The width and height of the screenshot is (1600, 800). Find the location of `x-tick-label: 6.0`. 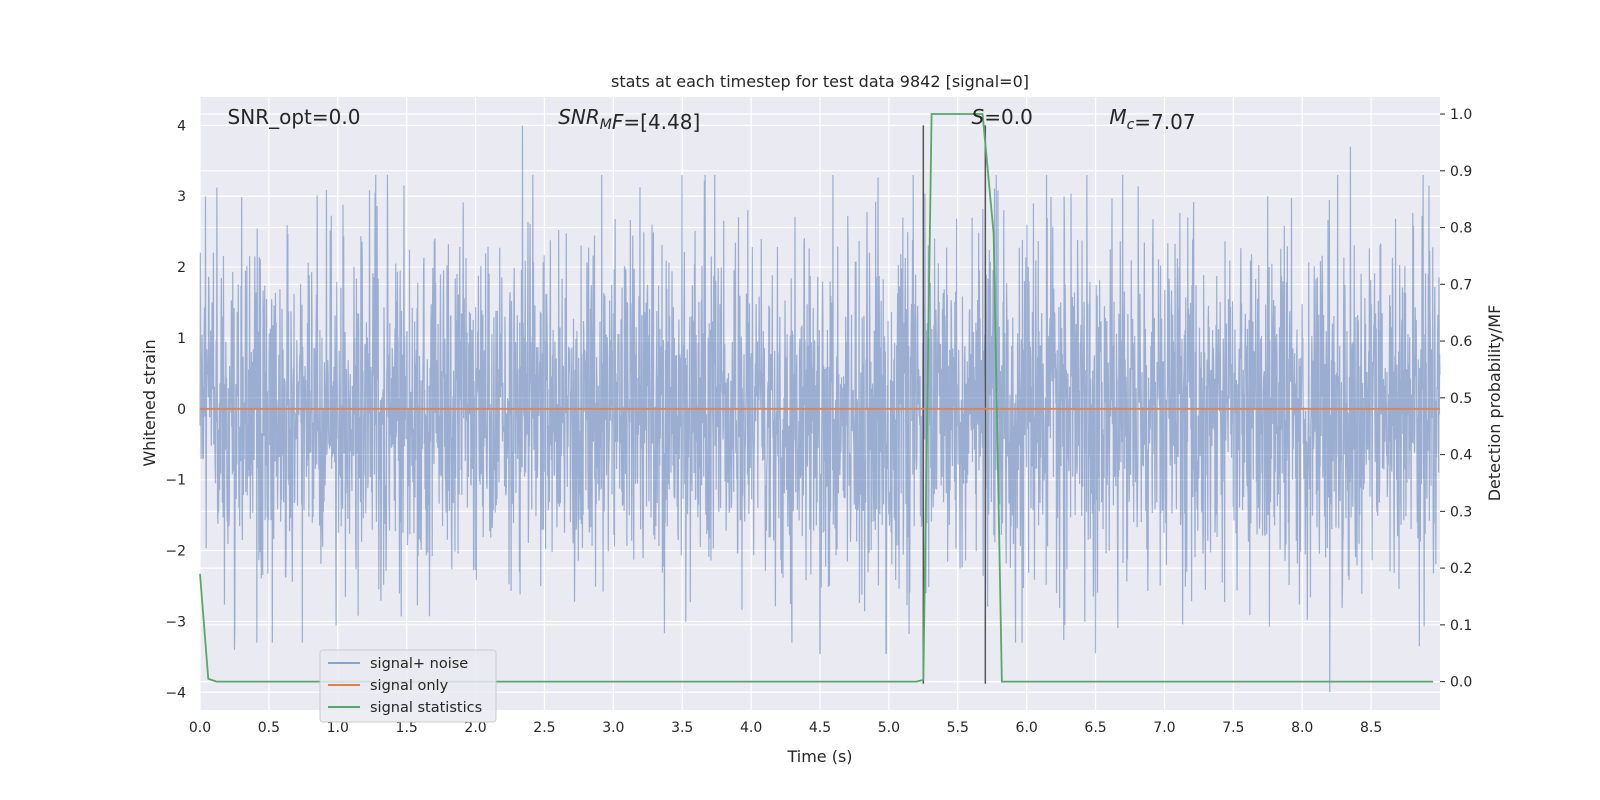

x-tick-label: 6.0 is located at coordinates (1027, 728).